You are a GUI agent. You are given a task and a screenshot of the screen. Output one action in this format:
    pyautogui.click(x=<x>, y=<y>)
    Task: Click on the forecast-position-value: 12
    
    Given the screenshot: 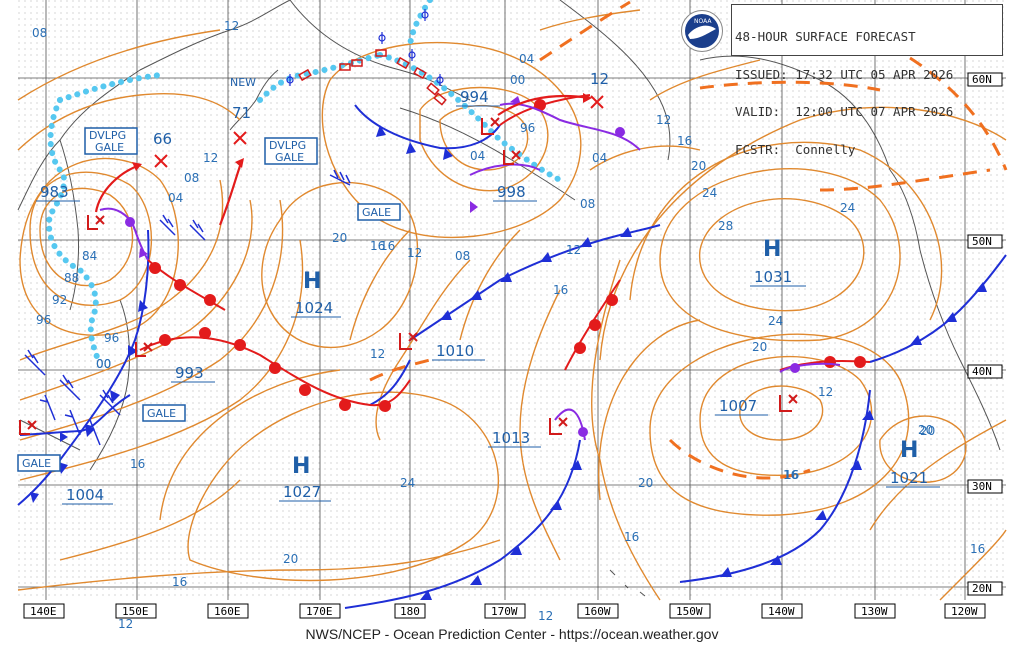 What is the action you would take?
    pyautogui.click(x=599, y=79)
    